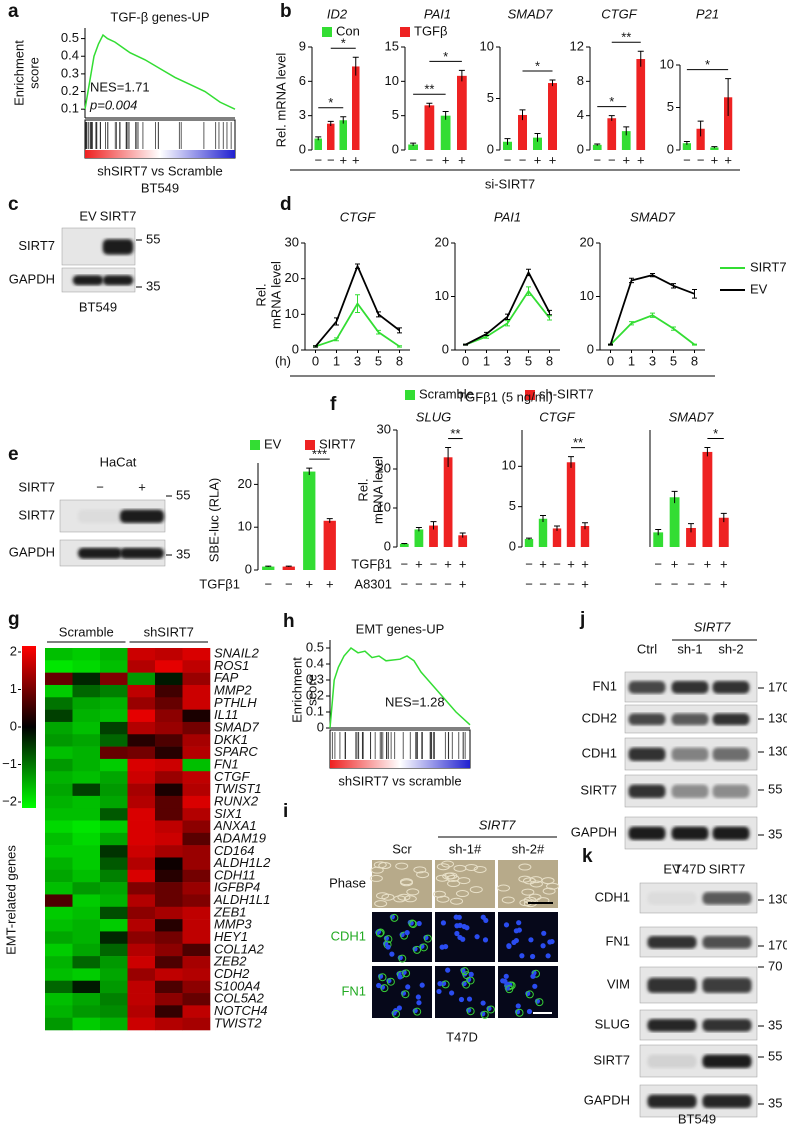 This screenshot has height=1130, width=787. Describe the element at coordinates (235, 874) in the screenshot. I see `gene-label: CDH11` at that location.